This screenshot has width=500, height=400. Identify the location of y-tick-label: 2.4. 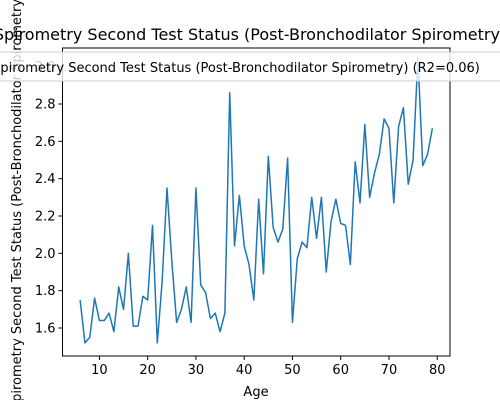
(45, 179).